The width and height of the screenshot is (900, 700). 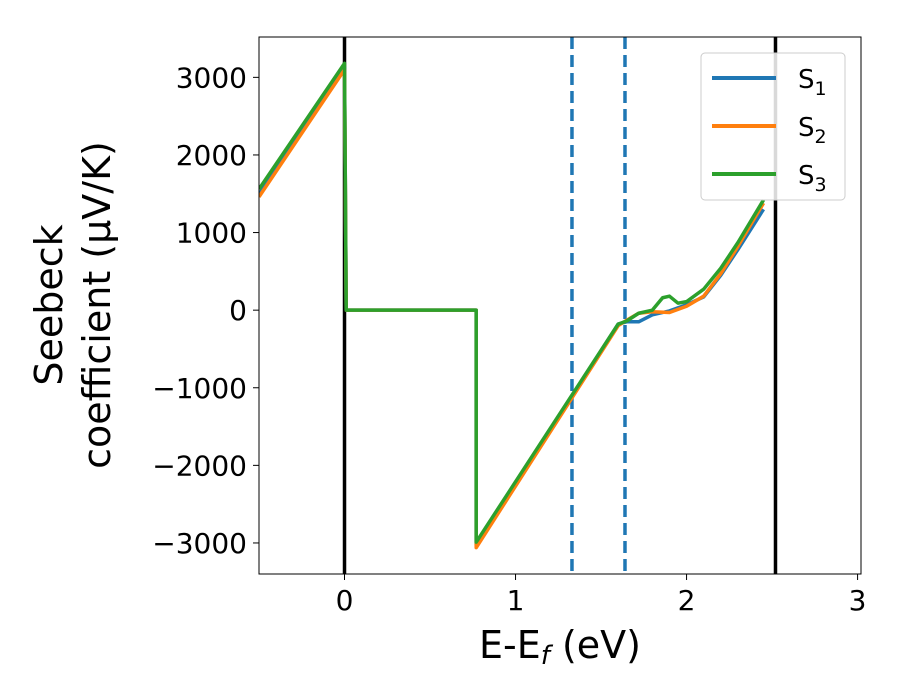 I want to click on y-tick-label: 2000, so click(x=211, y=155).